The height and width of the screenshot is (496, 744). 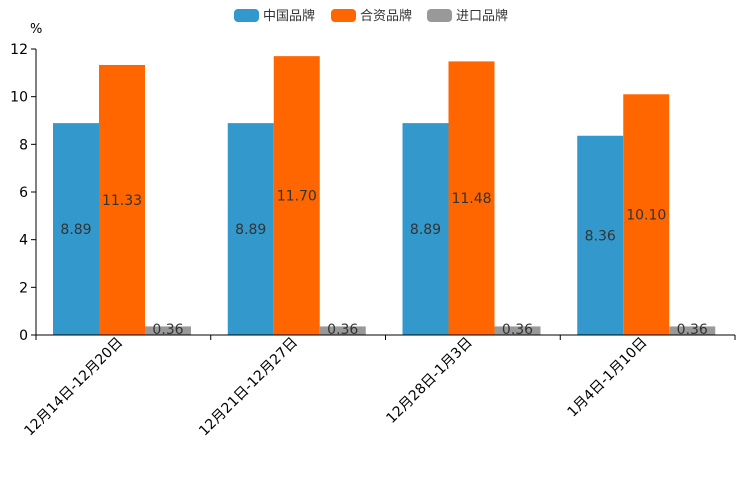 I want to click on y-axis-unit-label: %, so click(x=36, y=29).